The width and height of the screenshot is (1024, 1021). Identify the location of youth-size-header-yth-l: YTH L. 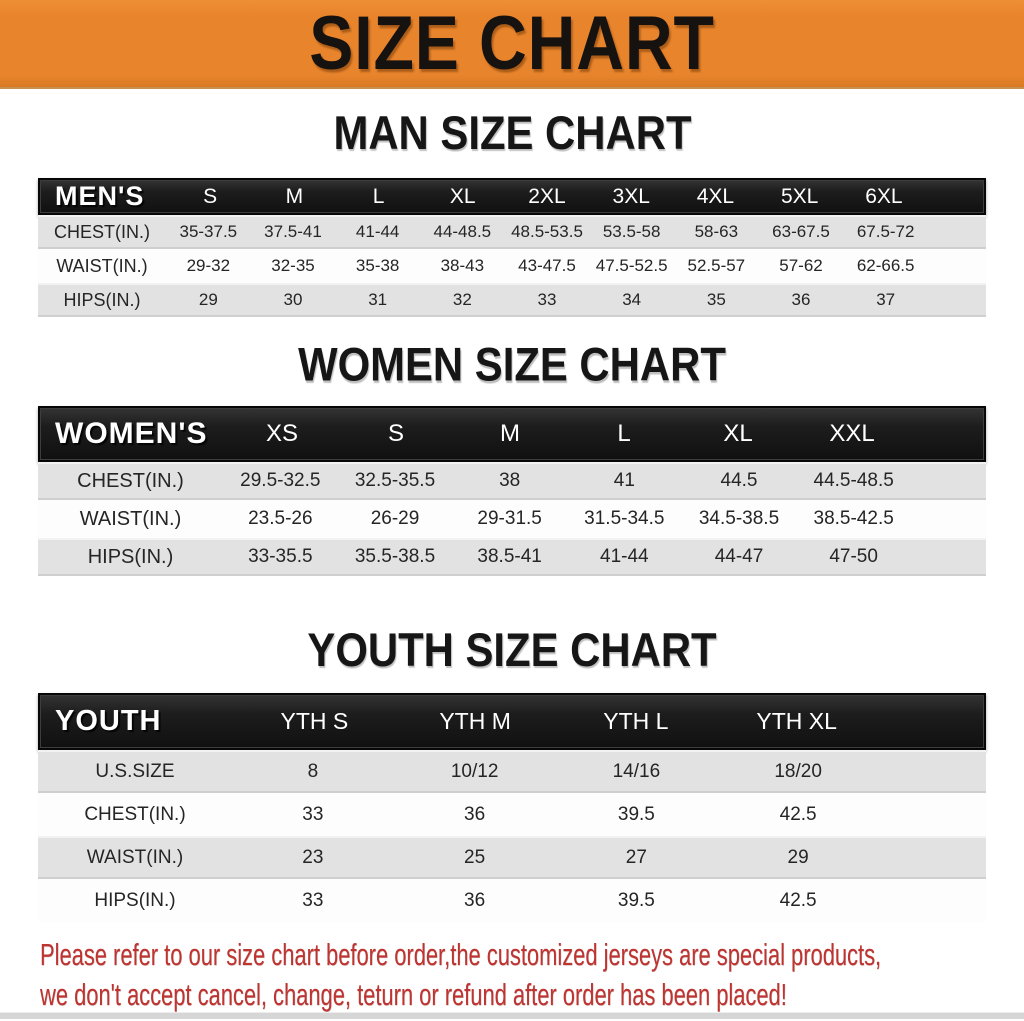
(636, 721).